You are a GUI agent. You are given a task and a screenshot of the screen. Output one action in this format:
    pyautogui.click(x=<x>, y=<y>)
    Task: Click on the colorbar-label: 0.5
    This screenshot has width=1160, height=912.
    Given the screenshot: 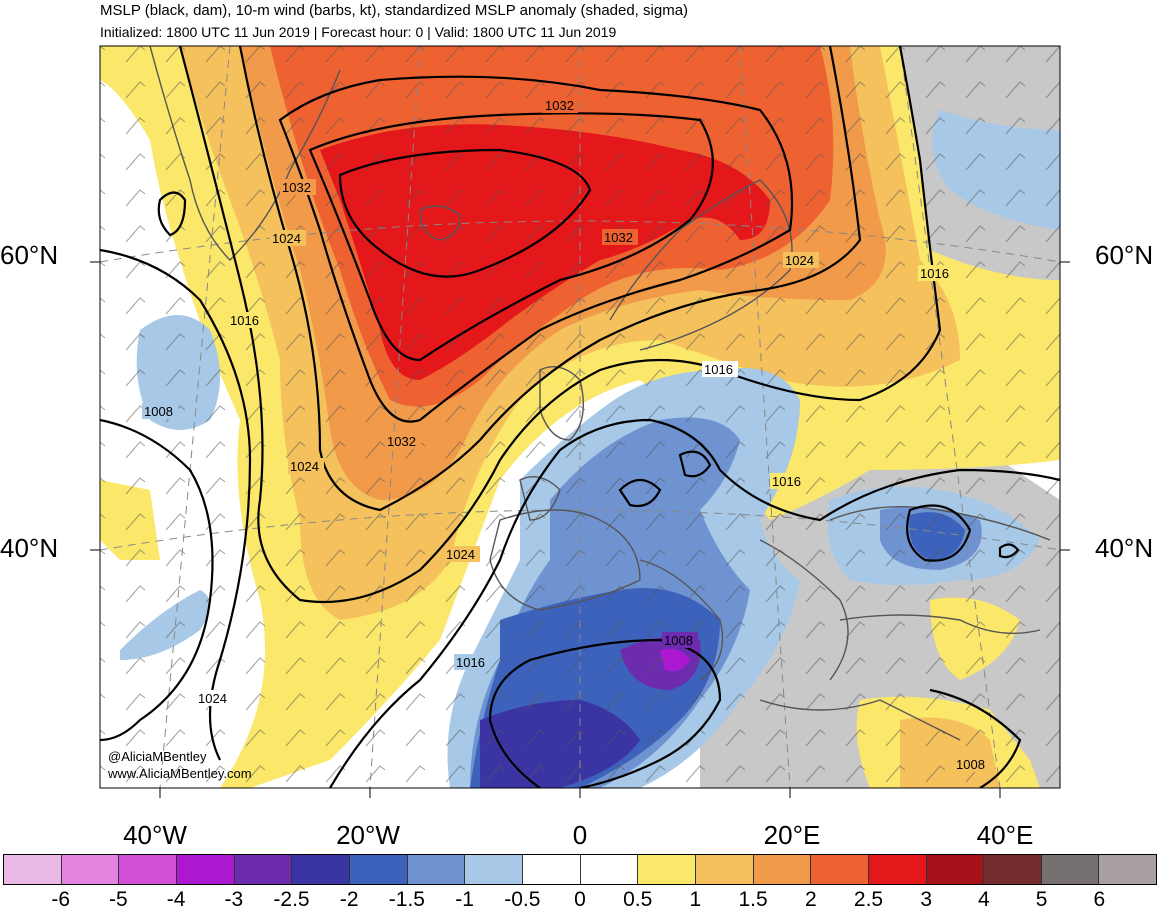 What is the action you would take?
    pyautogui.click(x=638, y=899)
    